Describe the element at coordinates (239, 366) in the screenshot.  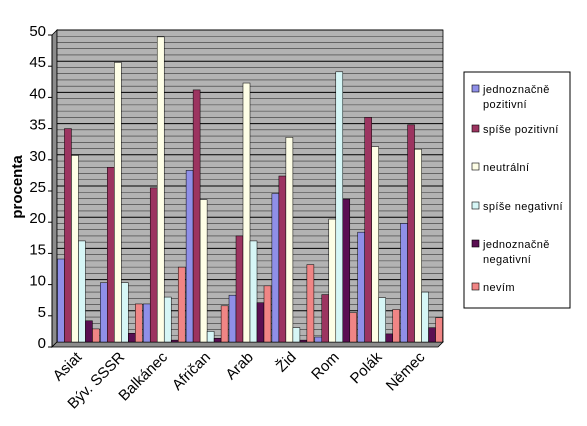
I see `x-tick-label: Arab` at that location.